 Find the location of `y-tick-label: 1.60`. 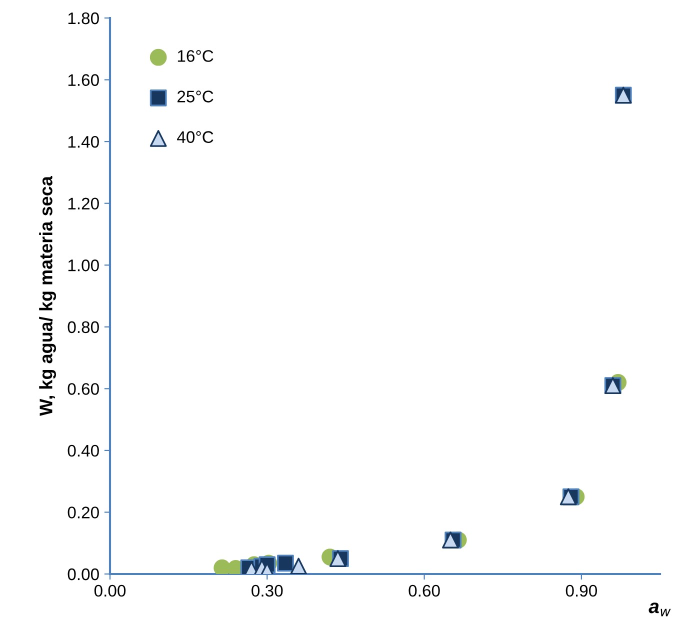

y-tick-label: 1.60 is located at coordinates (83, 80).